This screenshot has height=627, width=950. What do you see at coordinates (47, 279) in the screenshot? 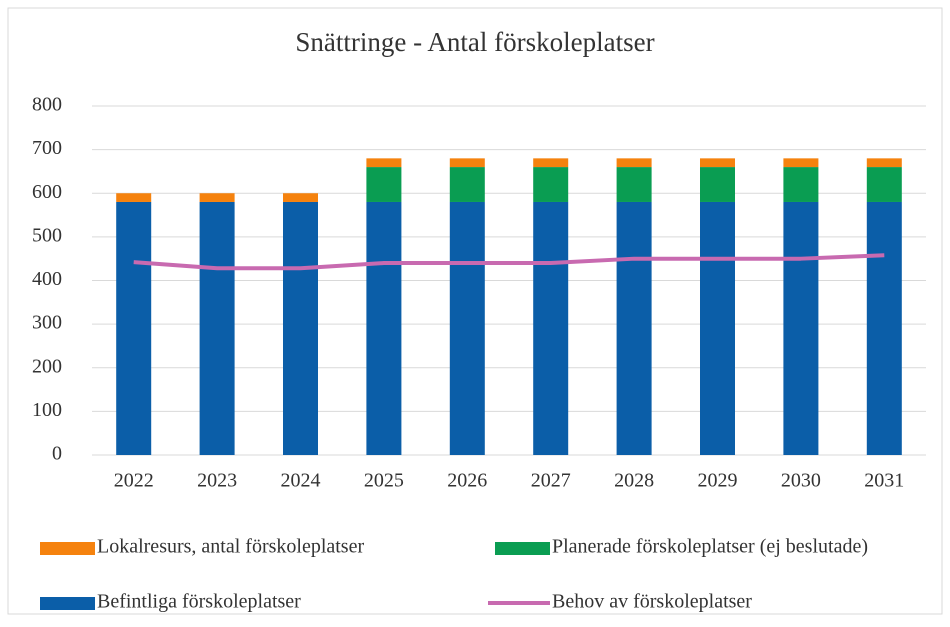
I see `y-tick-label: 400` at bounding box center [47, 279].